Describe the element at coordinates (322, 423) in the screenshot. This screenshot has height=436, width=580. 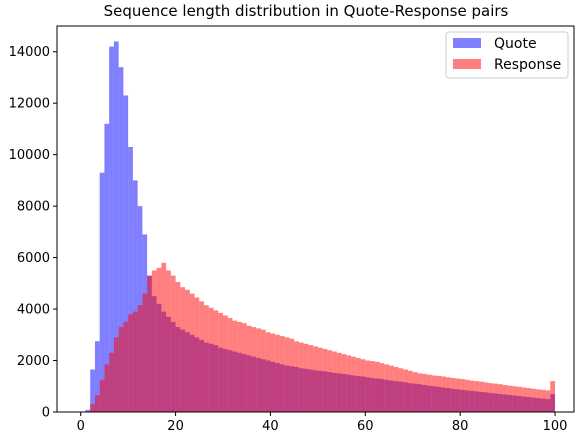
I see `x-axis: 0 20 40 60 80 100` at that location.